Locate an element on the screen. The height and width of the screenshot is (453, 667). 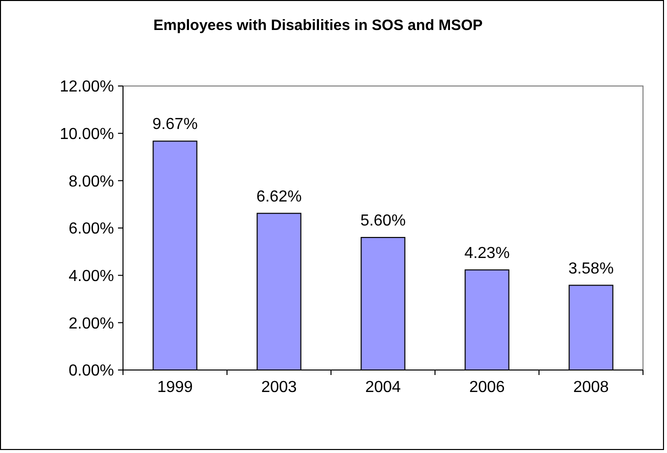
x-tick-label: 2008 is located at coordinates (591, 387).